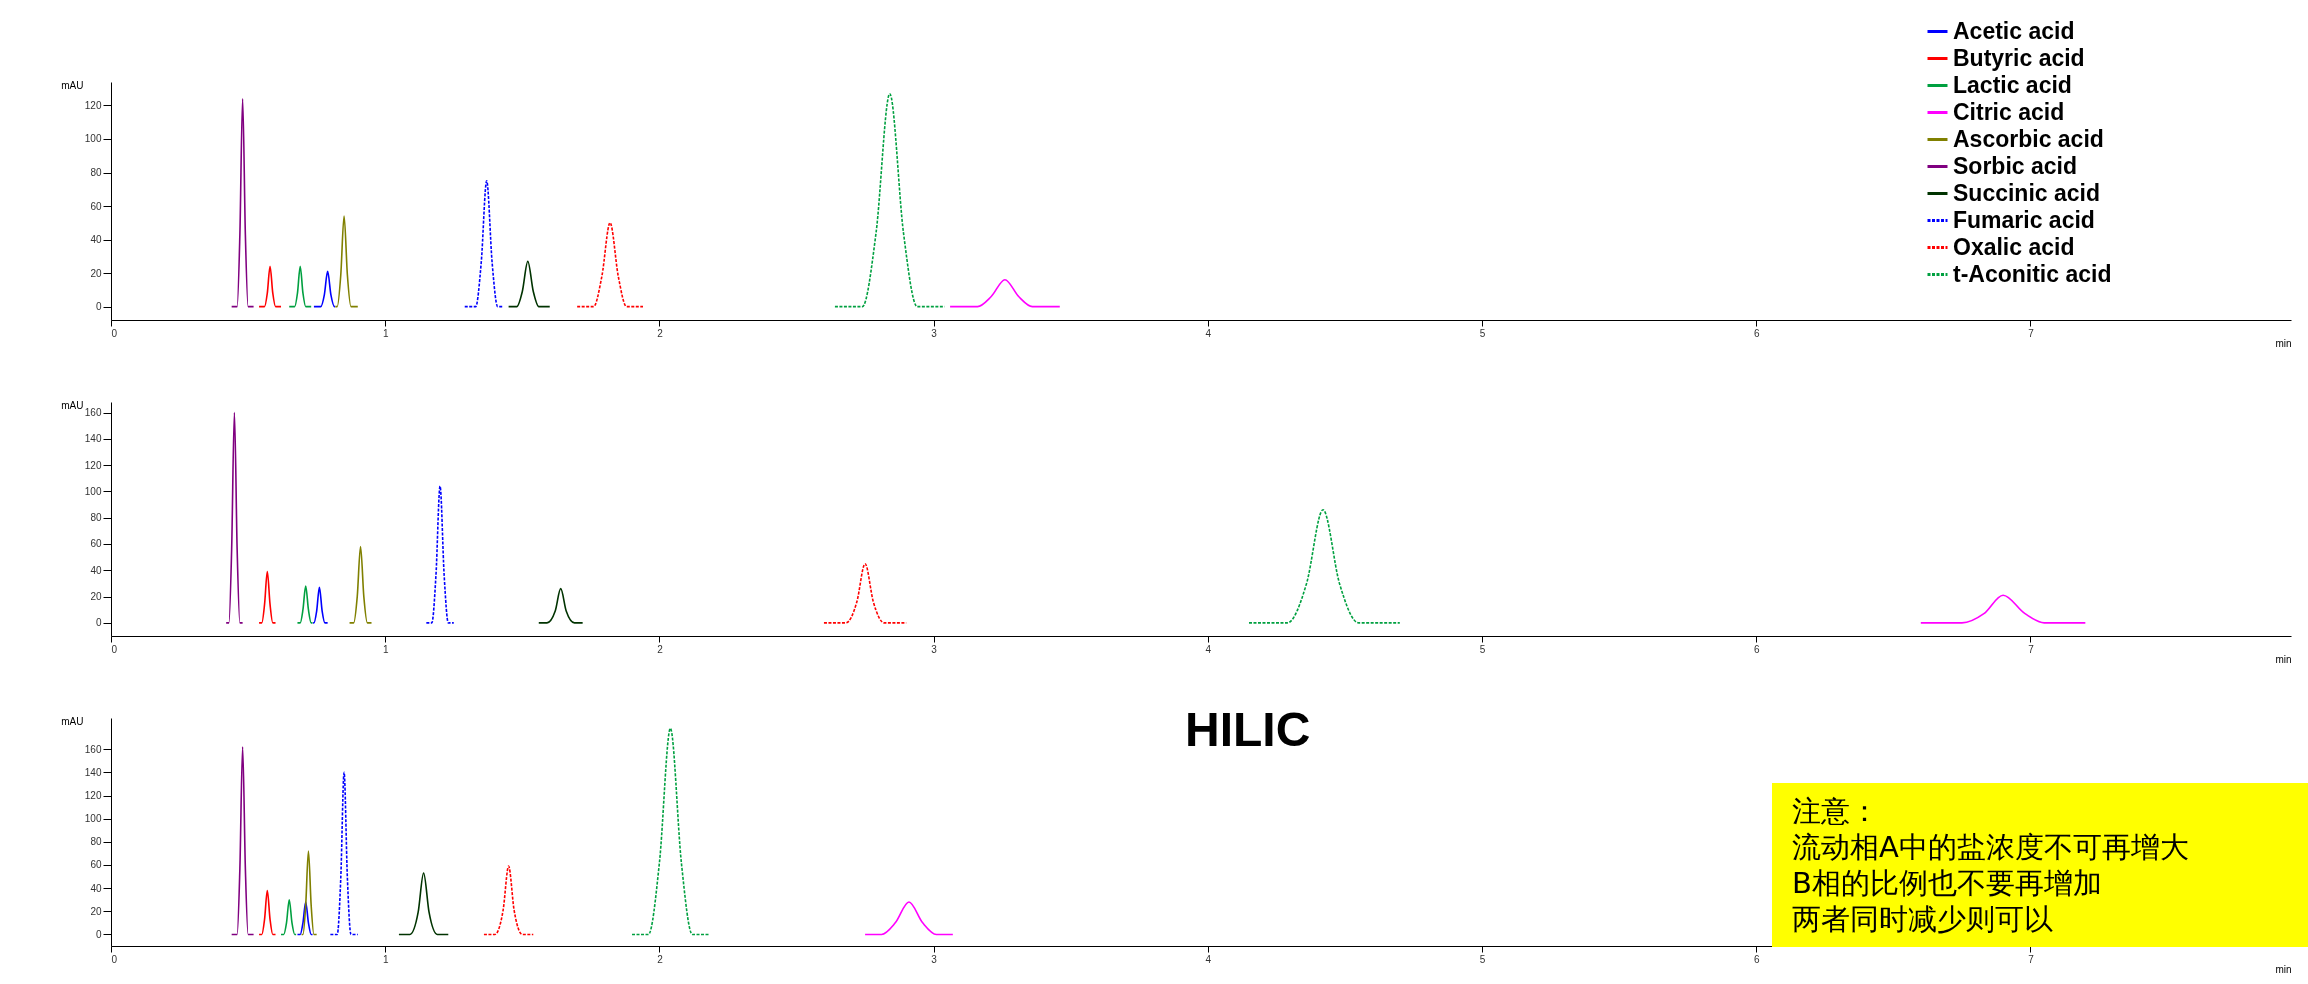  What do you see at coordinates (2028, 138) in the screenshot?
I see `legend-label: Ascorbic acid` at bounding box center [2028, 138].